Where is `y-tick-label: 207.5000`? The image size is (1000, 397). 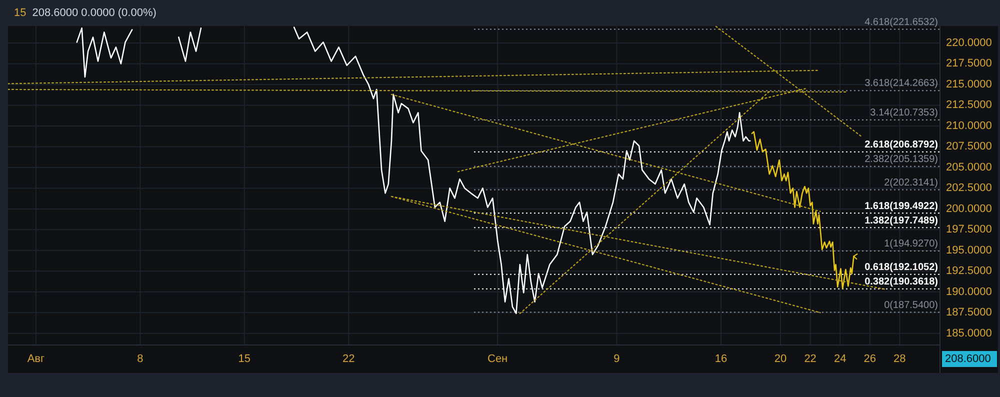
y-tick-label: 207.5000 is located at coordinates (969, 146).